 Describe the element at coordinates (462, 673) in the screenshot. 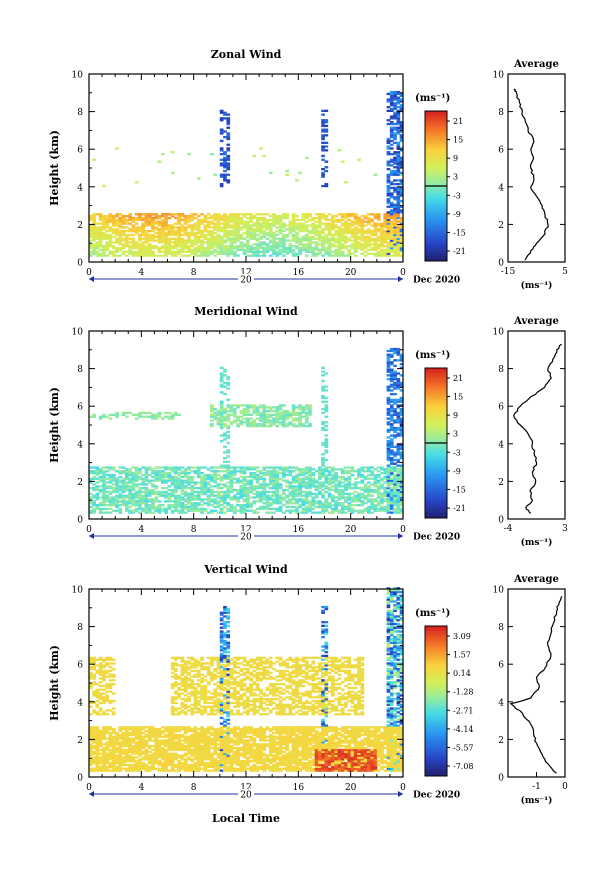

I see `colorbar-tick-label: 0.14` at that location.